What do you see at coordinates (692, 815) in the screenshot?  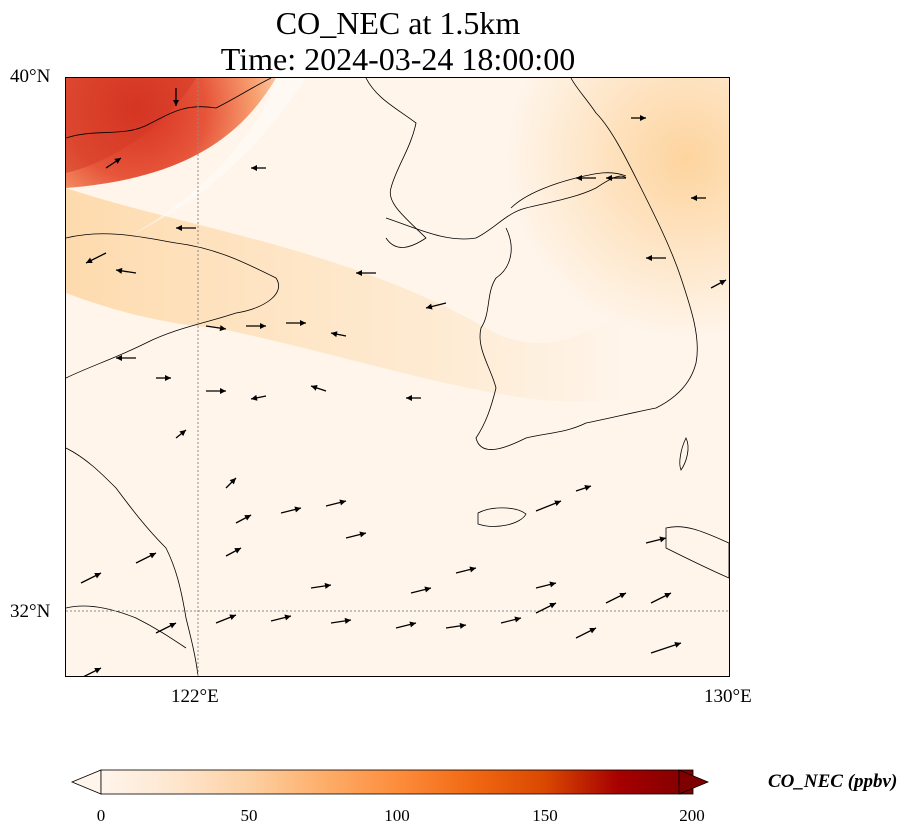 I see `colorbar-tick-200: 200` at bounding box center [692, 815].